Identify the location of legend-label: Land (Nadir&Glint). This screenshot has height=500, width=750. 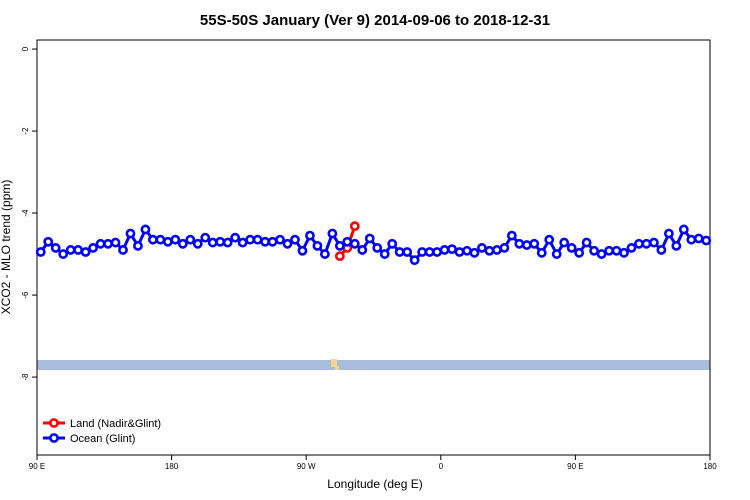
(115, 424).